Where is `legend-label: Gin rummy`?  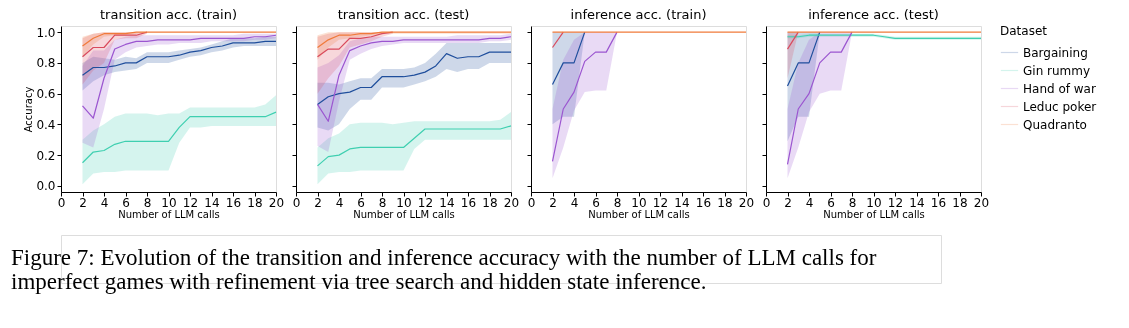 legend-label: Gin rummy is located at coordinates (1057, 70).